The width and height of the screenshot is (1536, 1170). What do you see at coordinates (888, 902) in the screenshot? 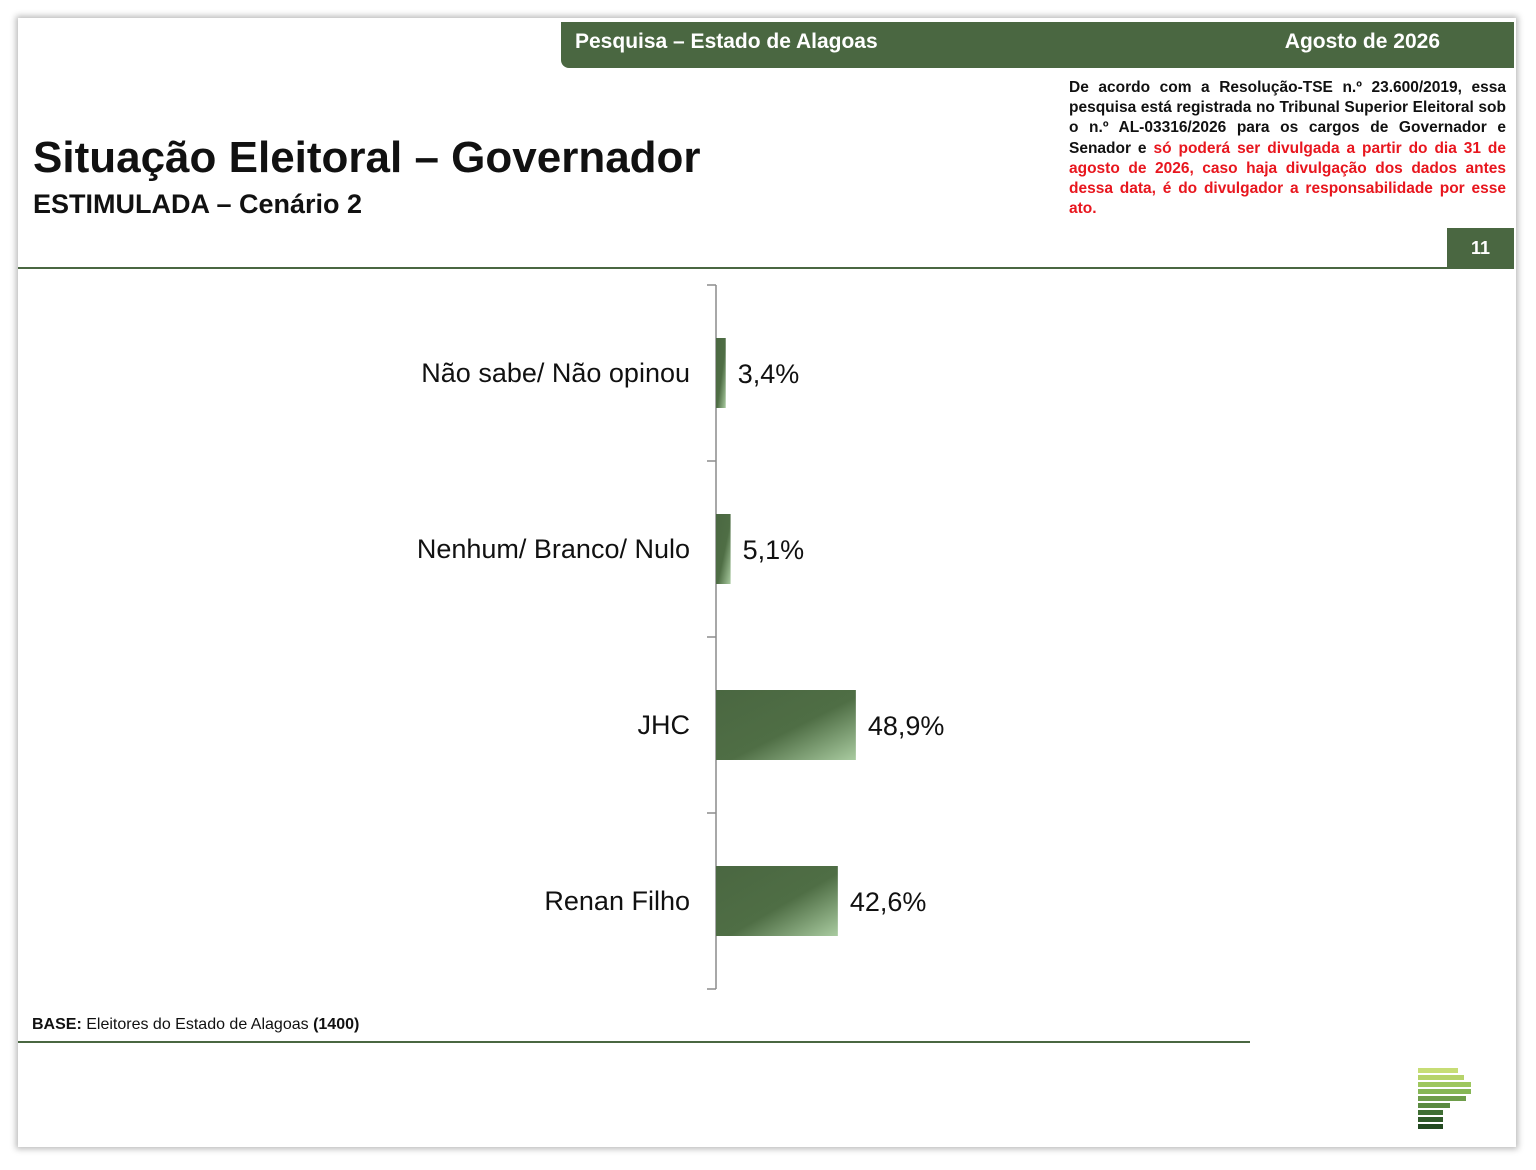
I see `value-label: 42,6%` at bounding box center [888, 902].